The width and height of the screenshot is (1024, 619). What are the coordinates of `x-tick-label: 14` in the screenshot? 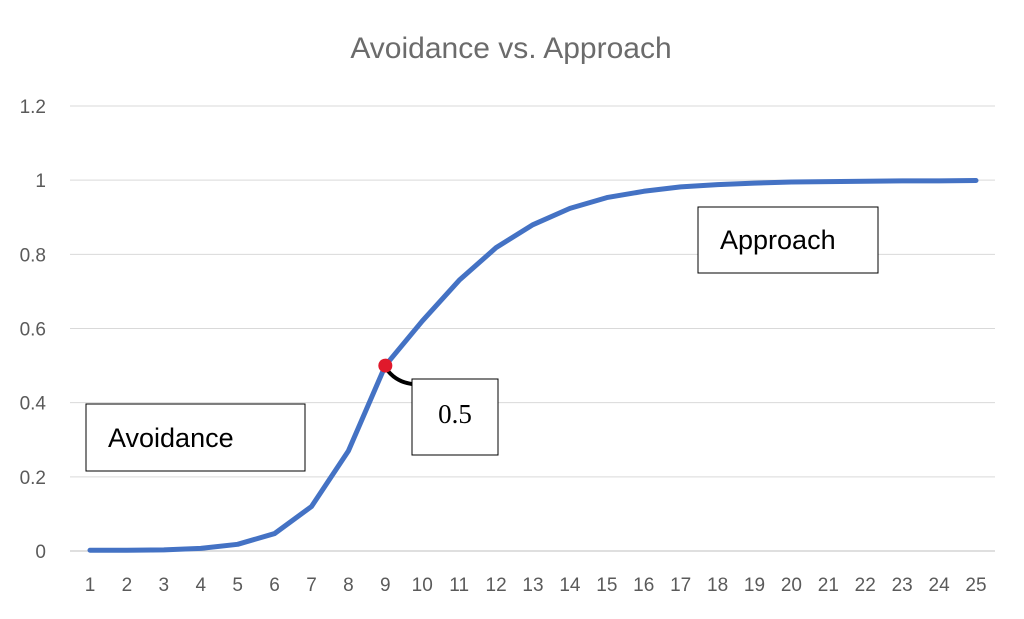 It's located at (570, 585).